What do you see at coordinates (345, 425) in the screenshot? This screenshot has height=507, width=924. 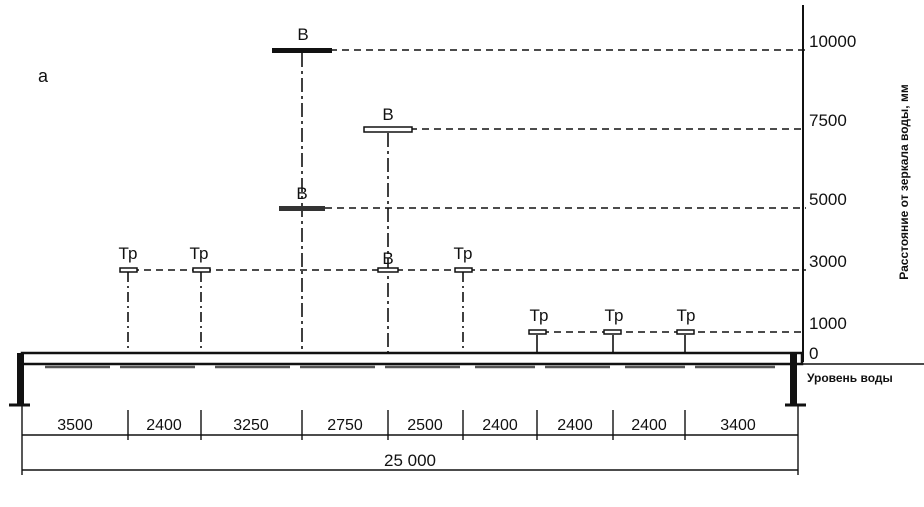 I see `spacing-4: 2750` at bounding box center [345, 425].